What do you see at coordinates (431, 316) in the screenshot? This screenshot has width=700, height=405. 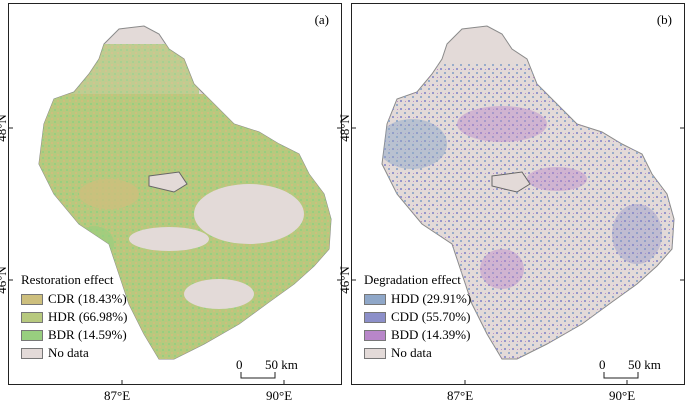 I see `legend-label: CDD (55.70%)` at bounding box center [431, 316].